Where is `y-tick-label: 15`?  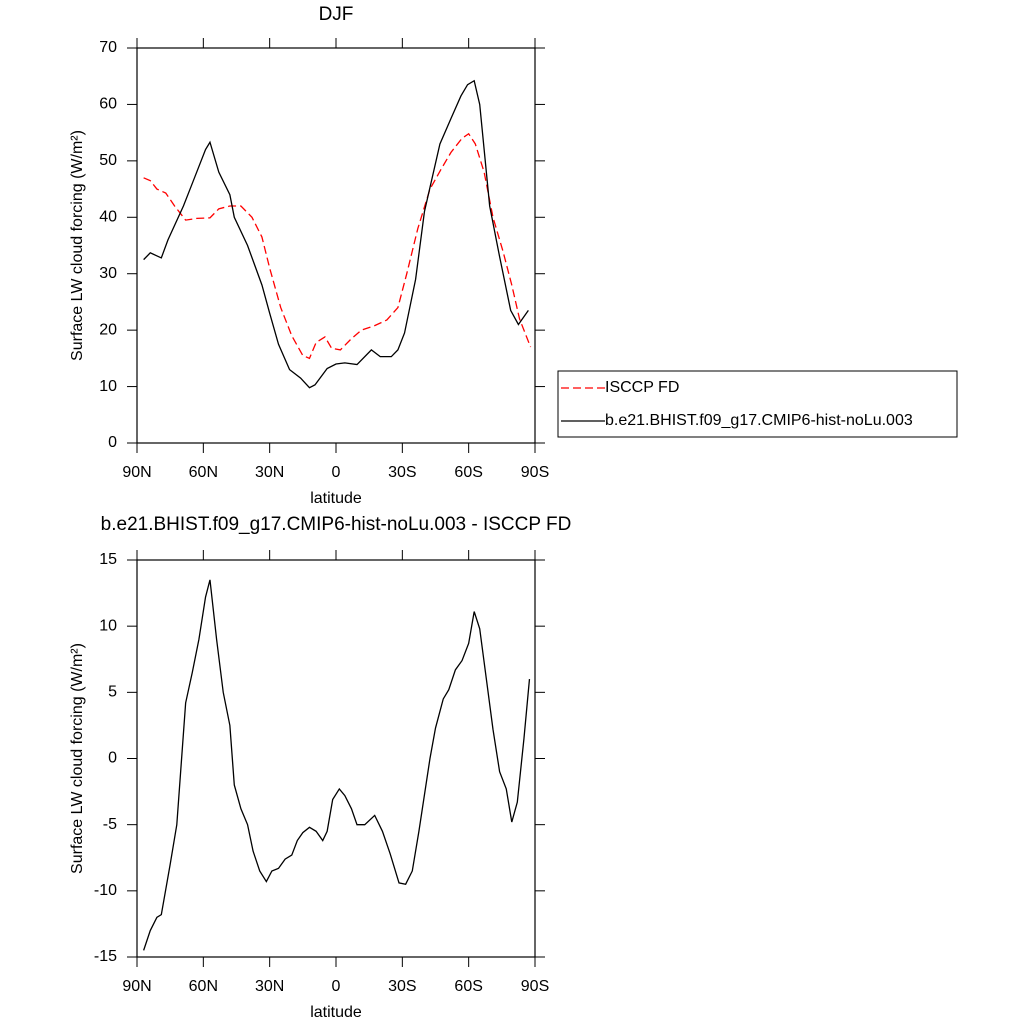
y-tick-label: 15 is located at coordinates (108, 559).